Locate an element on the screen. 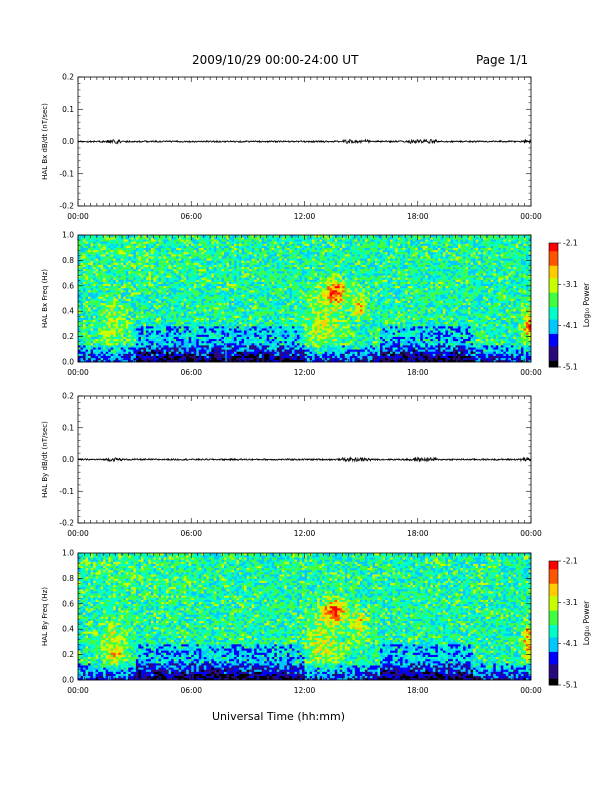 The width and height of the screenshot is (612, 792). colorbar-3: -2.1 -3.1 -4.1 -5.1 Log₁₀ Power is located at coordinates (569, 623).